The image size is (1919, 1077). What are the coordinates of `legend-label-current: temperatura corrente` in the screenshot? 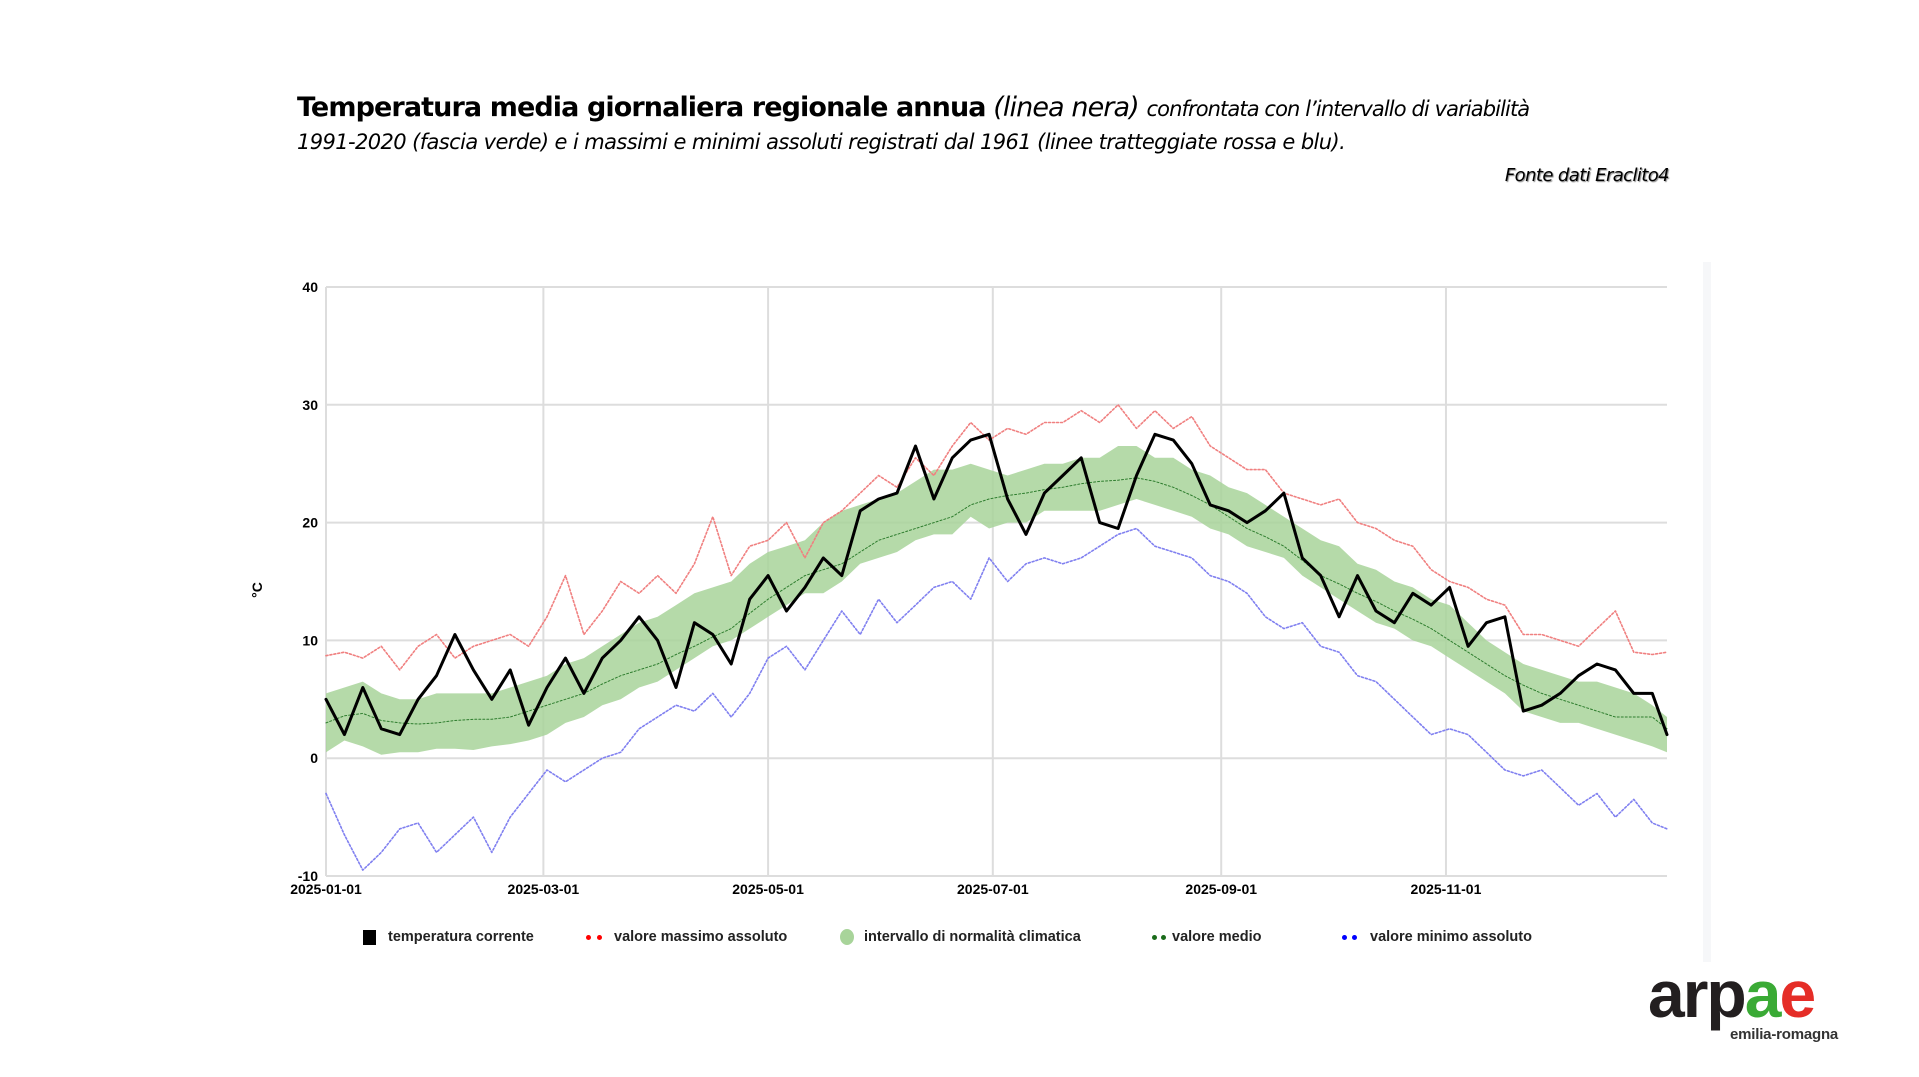 It's located at (461, 937).